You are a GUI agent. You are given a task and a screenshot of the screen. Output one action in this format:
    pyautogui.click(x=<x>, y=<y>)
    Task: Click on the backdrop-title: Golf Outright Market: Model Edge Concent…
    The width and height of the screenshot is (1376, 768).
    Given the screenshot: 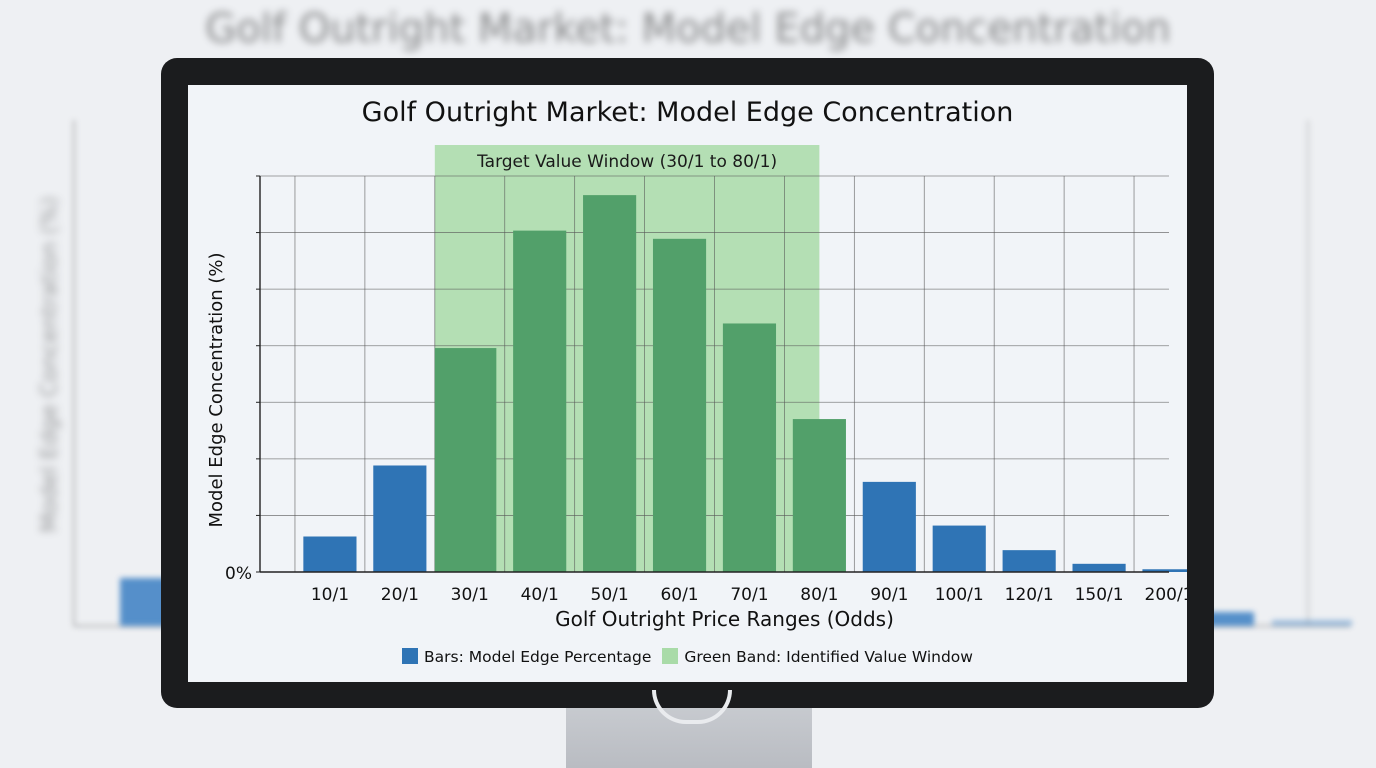 What is the action you would take?
    pyautogui.click(x=688, y=29)
    